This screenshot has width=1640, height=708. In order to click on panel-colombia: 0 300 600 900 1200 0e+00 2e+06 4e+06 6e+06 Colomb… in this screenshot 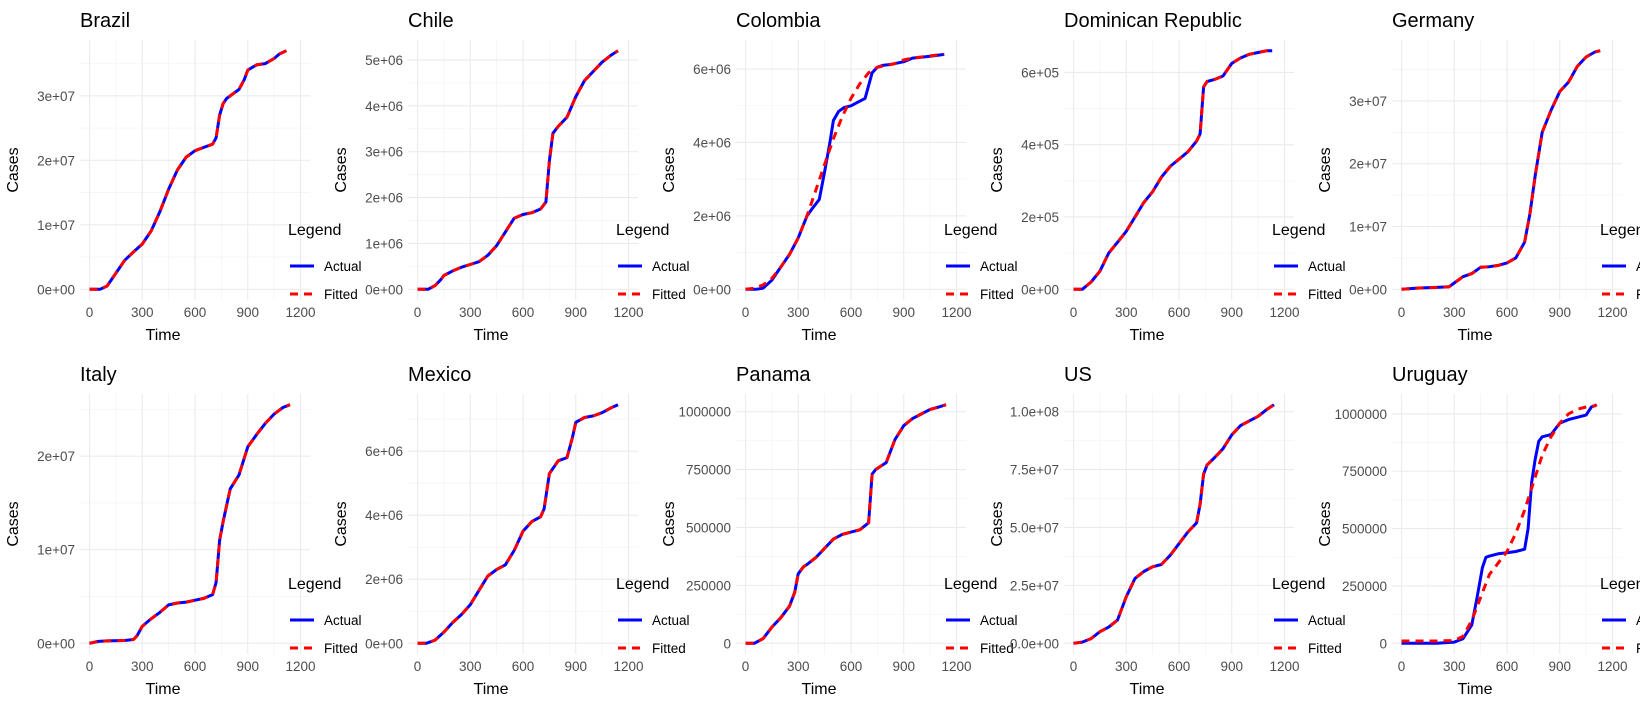, I will do `click(839, 177)`.